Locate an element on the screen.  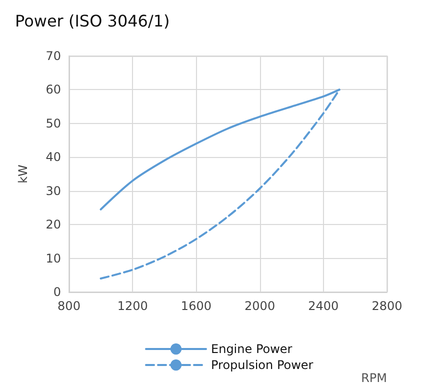
y-tick-label: 30 is located at coordinates (53, 191).